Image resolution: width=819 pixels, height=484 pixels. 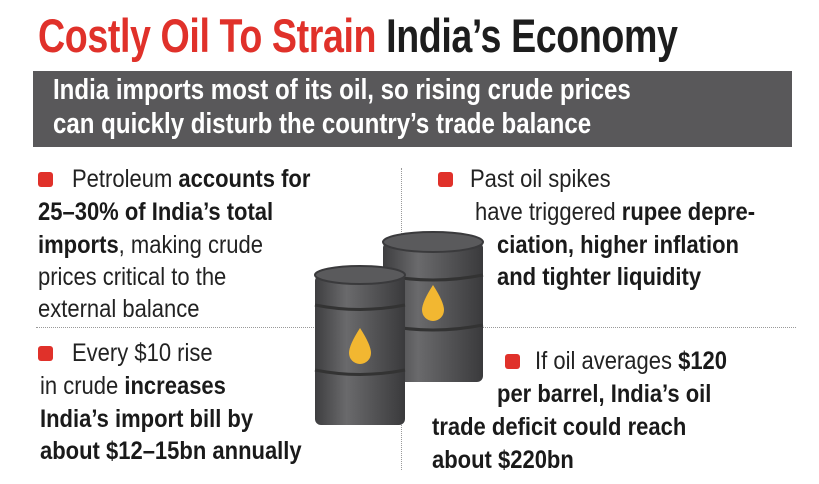 What do you see at coordinates (175, 386) in the screenshot?
I see `text-bold: increases` at bounding box center [175, 386].